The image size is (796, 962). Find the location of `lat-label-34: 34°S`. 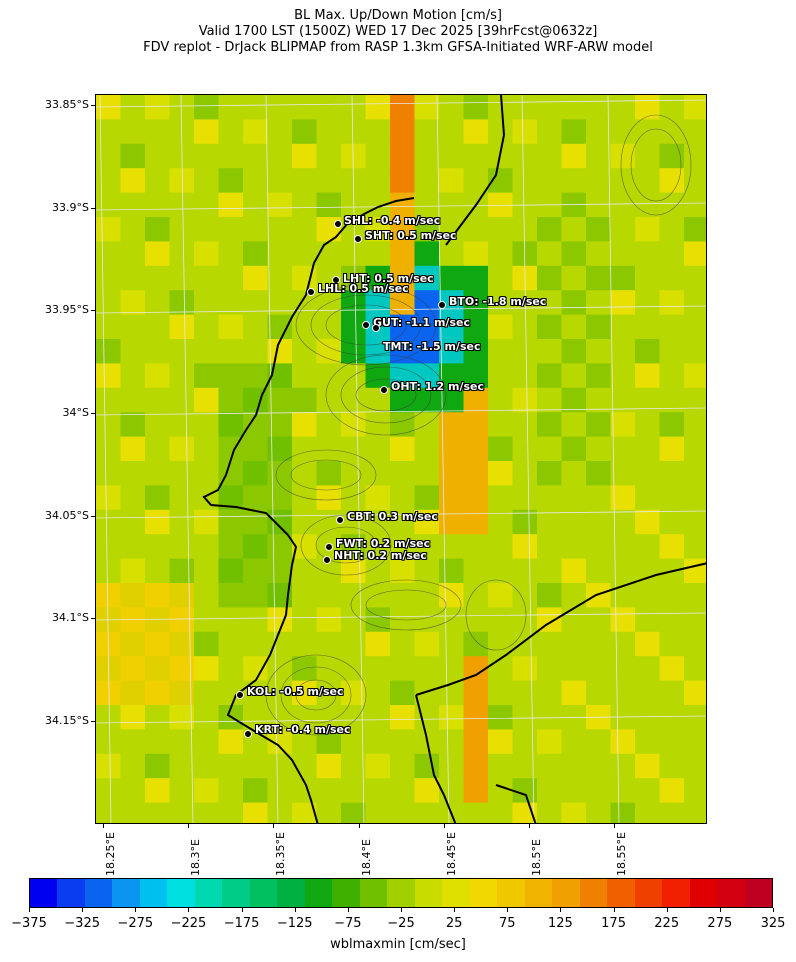

lat-label-34: 34°S is located at coordinates (75, 412).